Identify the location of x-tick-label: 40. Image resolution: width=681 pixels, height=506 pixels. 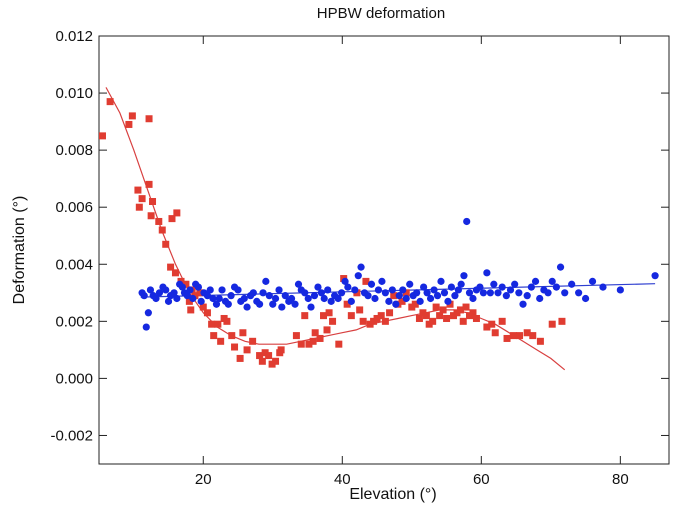
(342, 479).